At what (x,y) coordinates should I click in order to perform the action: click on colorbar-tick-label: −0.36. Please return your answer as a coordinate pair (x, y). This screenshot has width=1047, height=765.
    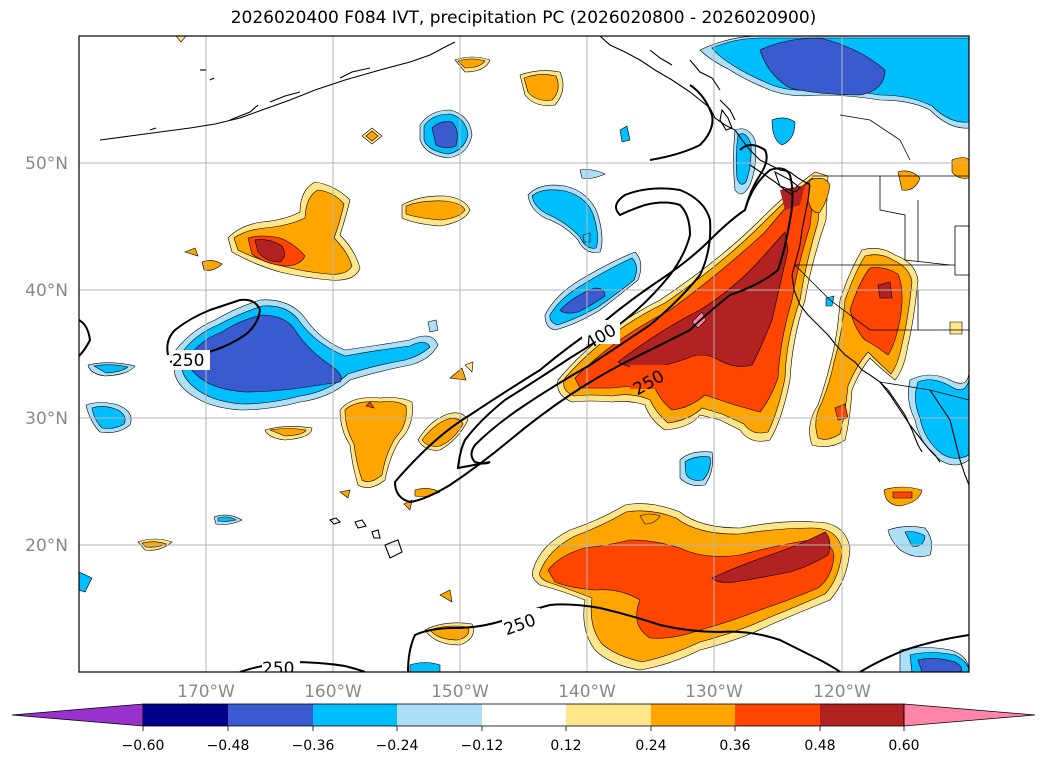
    Looking at the image, I should click on (313, 746).